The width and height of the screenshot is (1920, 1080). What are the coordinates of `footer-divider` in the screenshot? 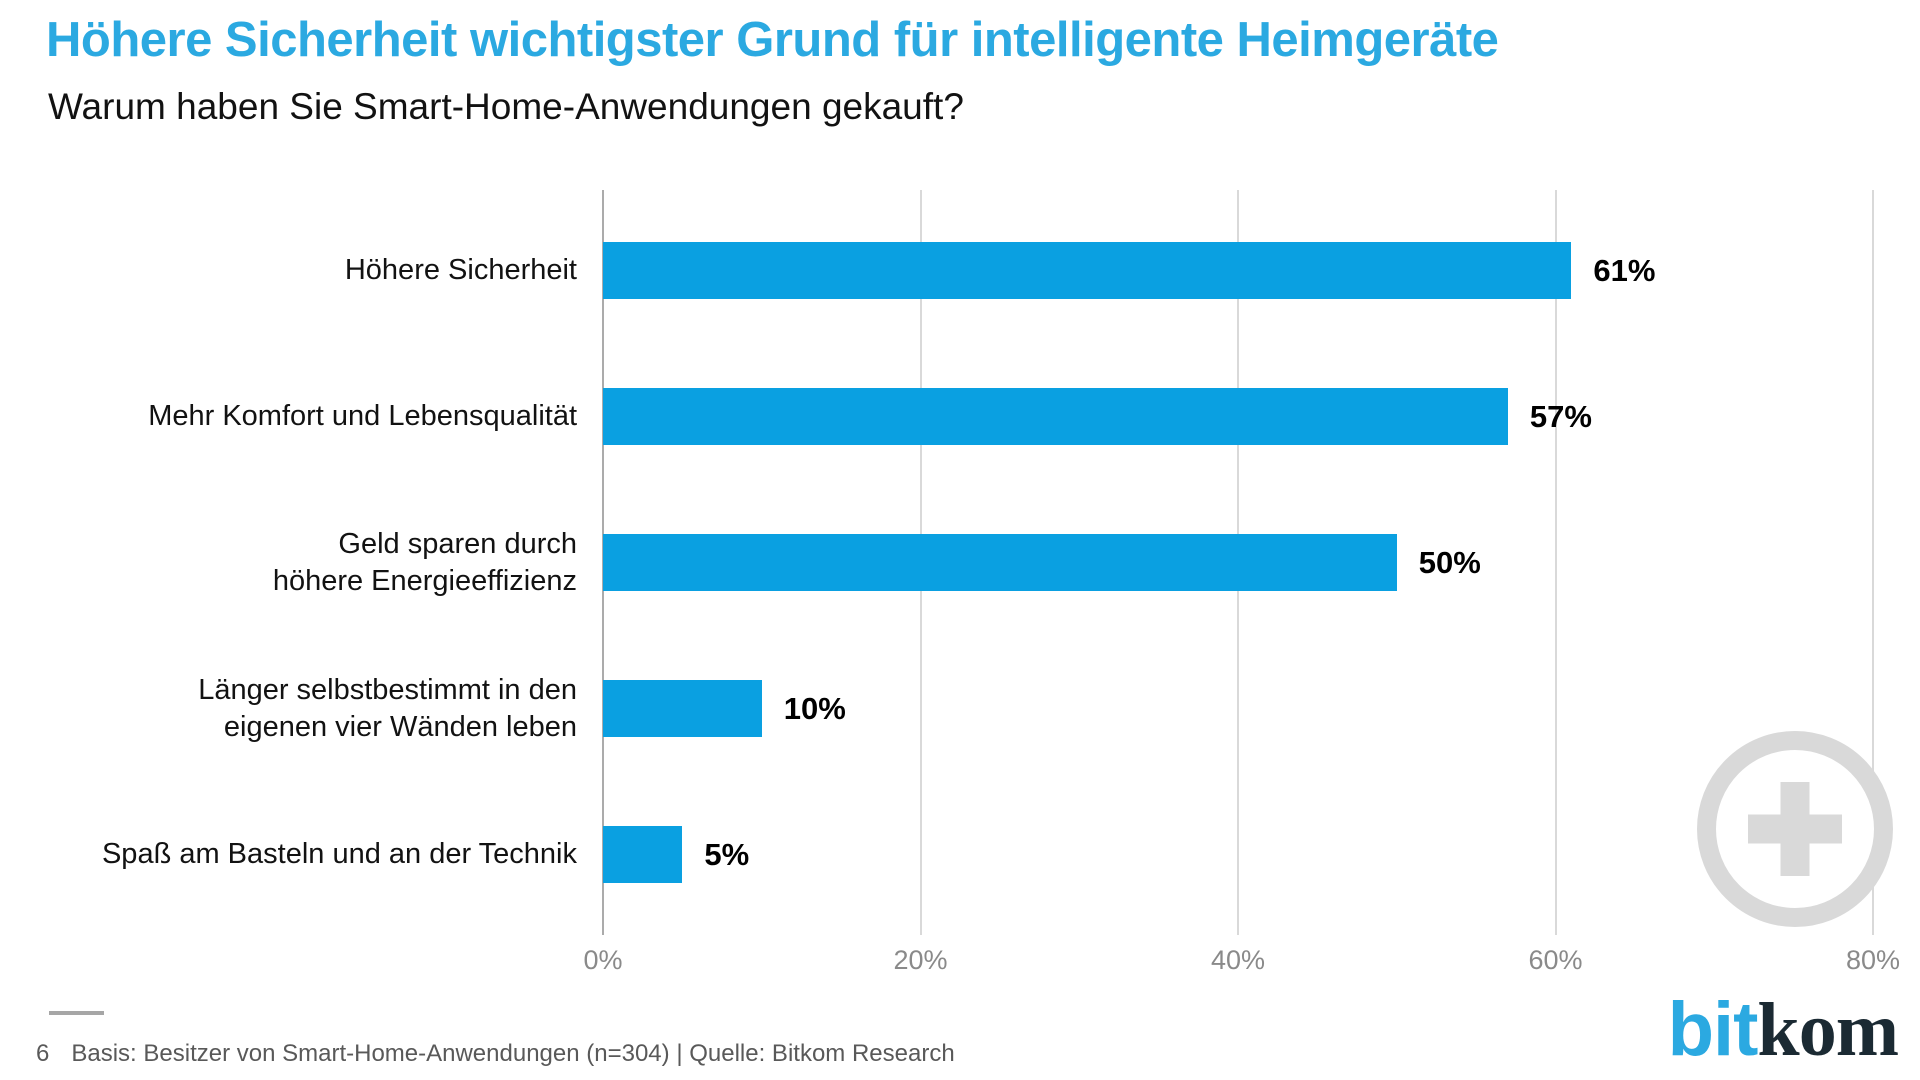 It's located at (76, 1013).